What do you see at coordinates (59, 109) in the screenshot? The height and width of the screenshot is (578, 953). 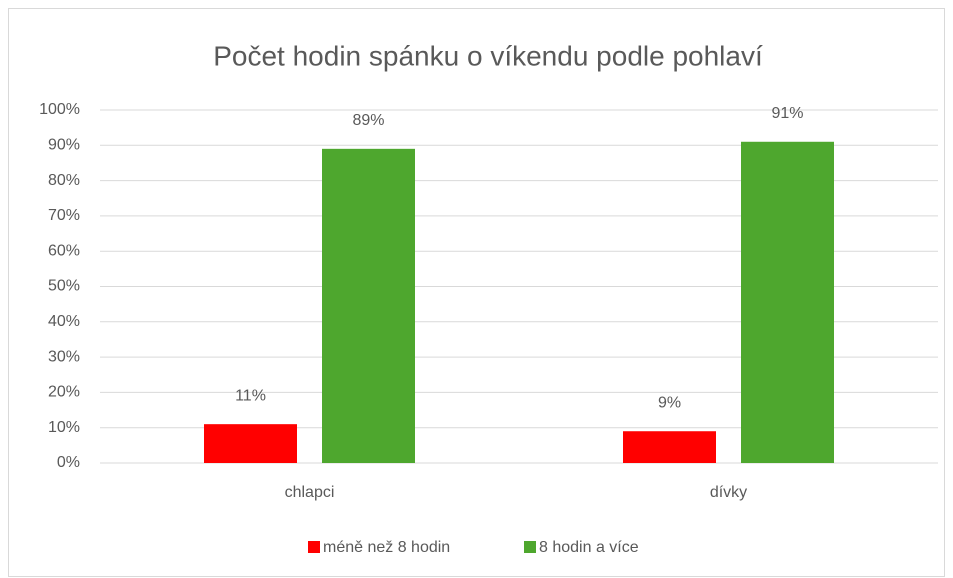 I see `y-tick-label: 100%` at bounding box center [59, 109].